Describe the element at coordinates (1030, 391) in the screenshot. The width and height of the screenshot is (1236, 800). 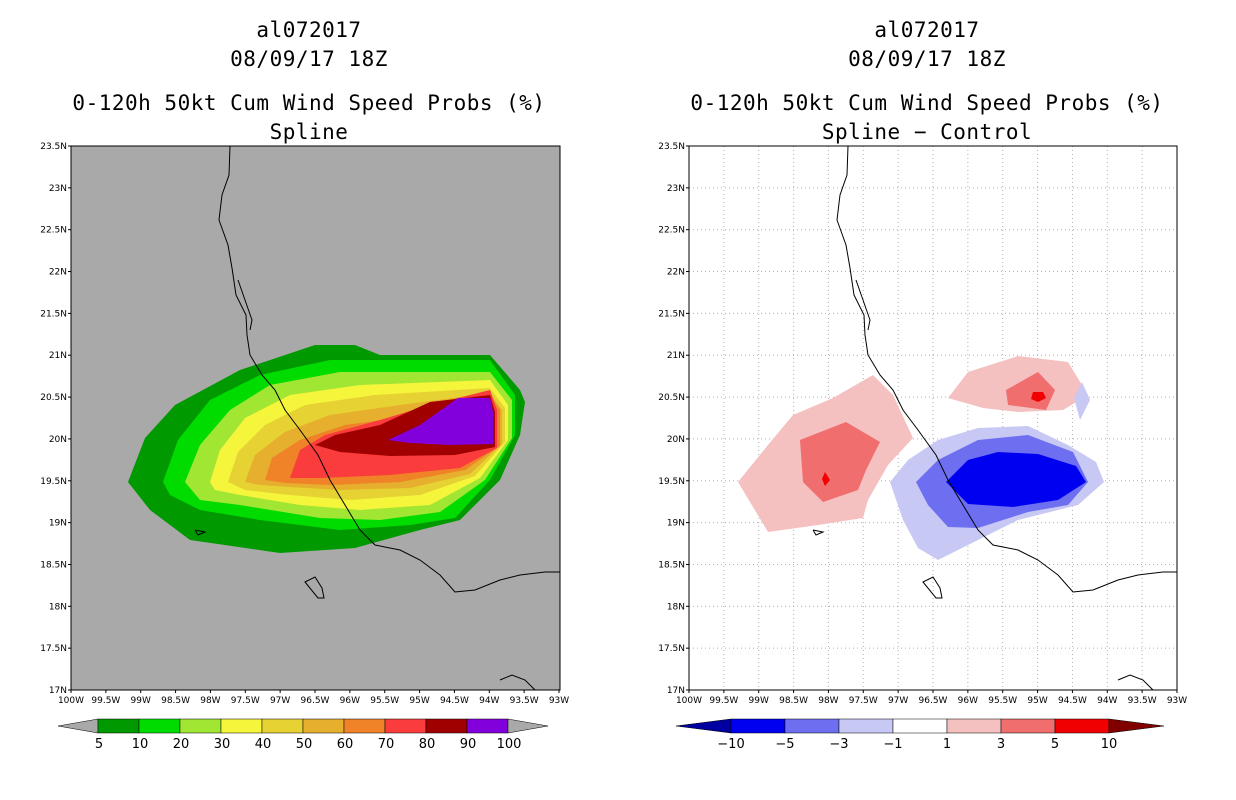
I see `pos-3-ne` at that location.